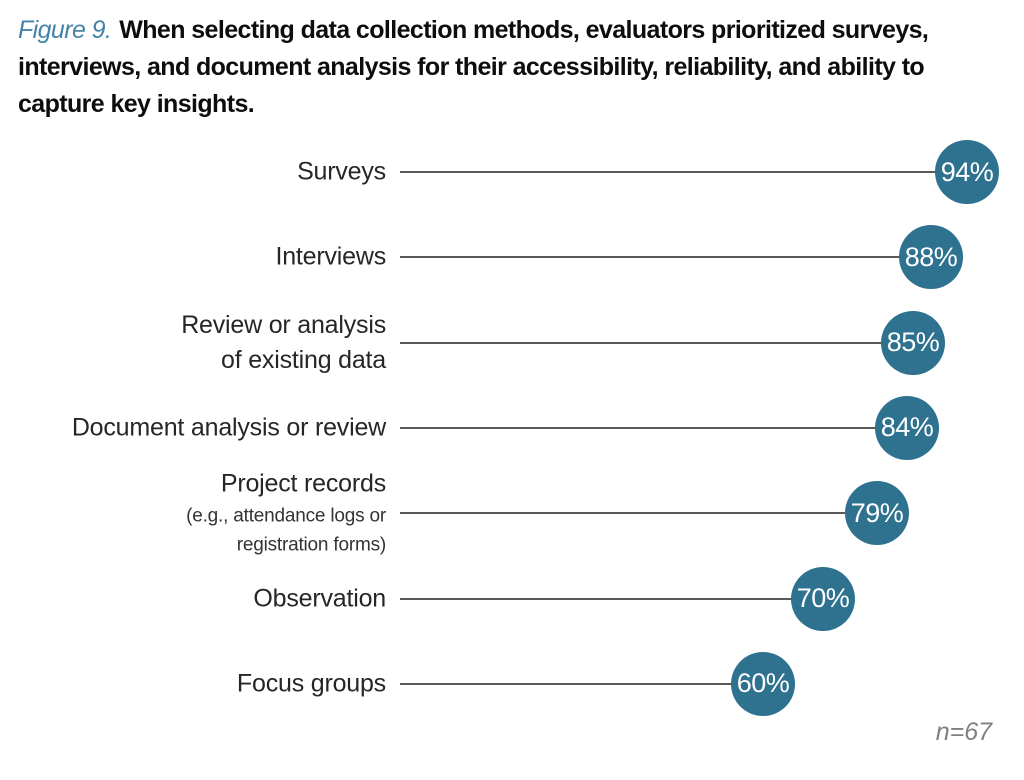 The width and height of the screenshot is (1024, 780). What do you see at coordinates (193, 257) in the screenshot?
I see `category-label: Interviews` at bounding box center [193, 257].